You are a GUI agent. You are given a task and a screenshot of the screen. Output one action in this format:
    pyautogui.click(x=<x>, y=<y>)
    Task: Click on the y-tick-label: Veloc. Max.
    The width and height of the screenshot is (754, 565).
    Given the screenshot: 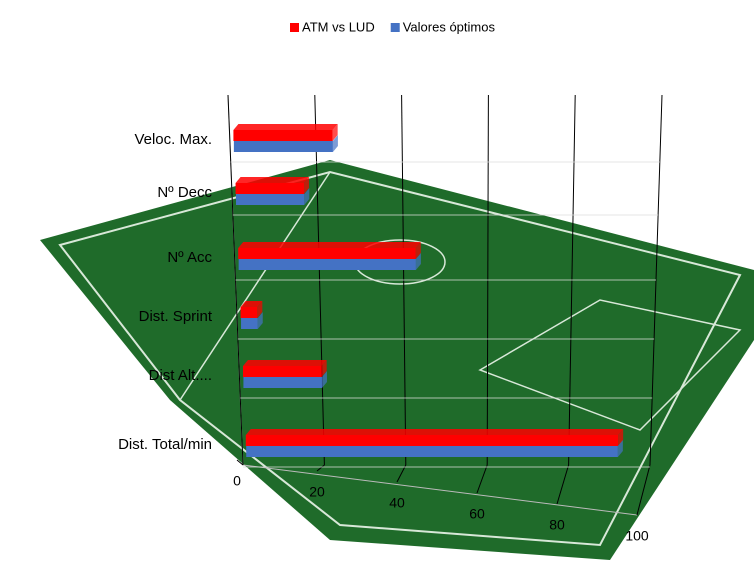 What is the action you would take?
    pyautogui.click(x=173, y=139)
    